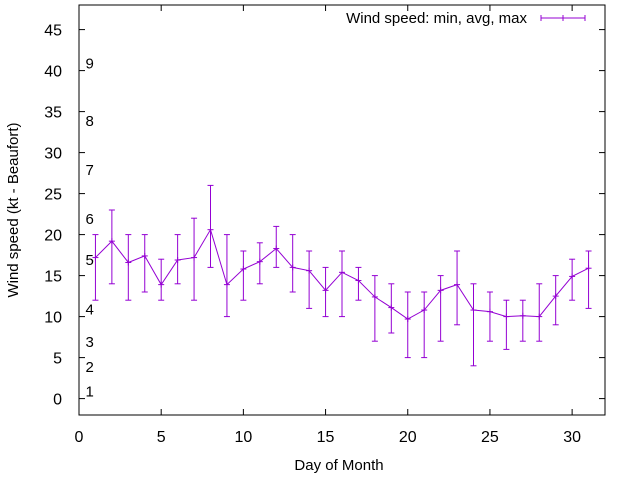 The height and width of the screenshot is (480, 640). What do you see at coordinates (90, 367) in the screenshot?
I see `beaufort-label: 2` at bounding box center [90, 367].